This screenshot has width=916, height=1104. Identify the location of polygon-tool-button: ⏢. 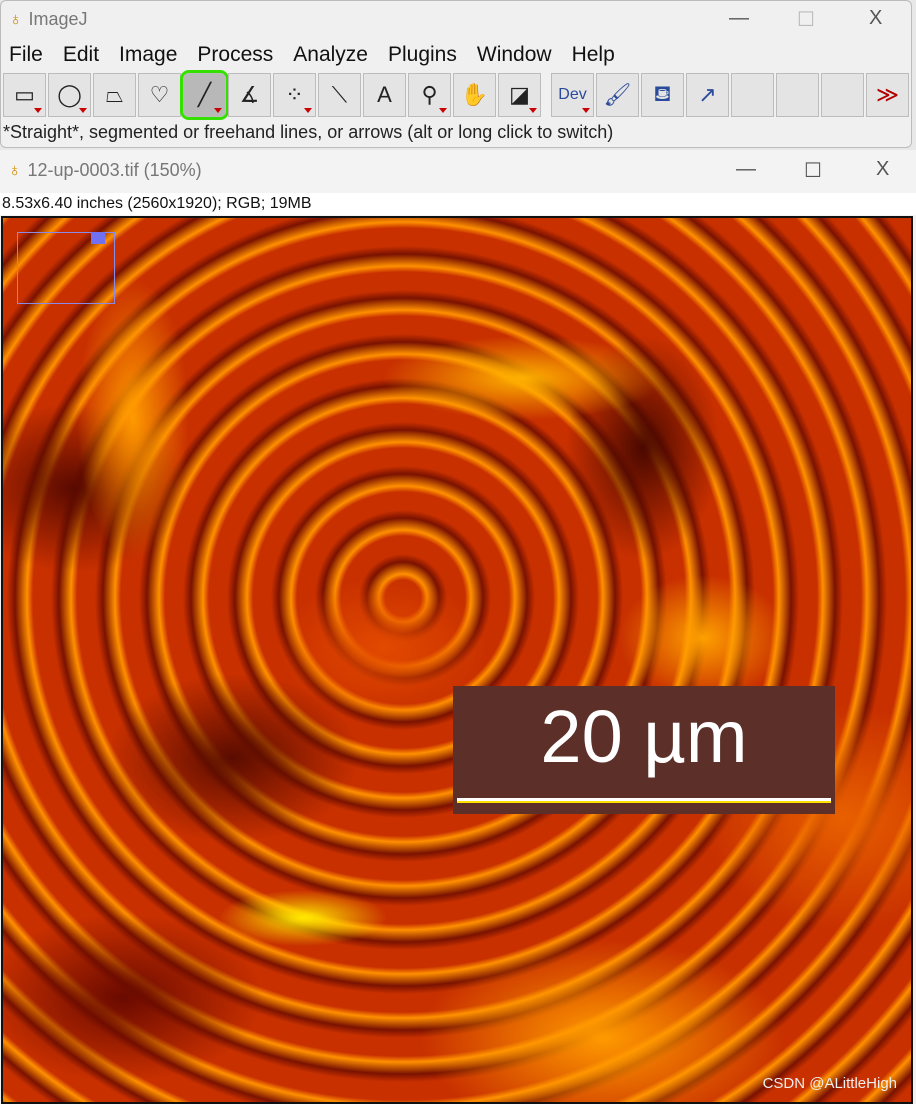
(114, 95).